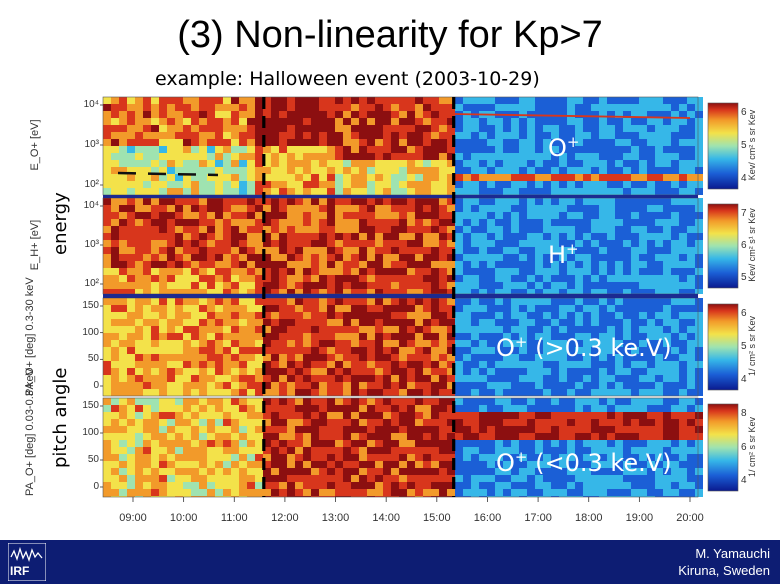  I want to click on x-tick-label: 13:00, so click(335, 518).